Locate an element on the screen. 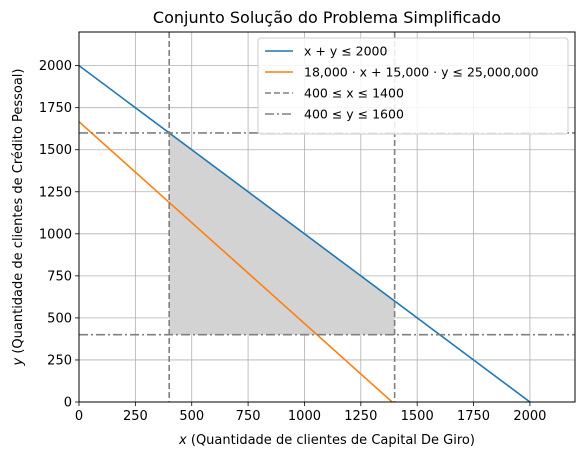 This screenshot has width=585, height=459. y-tick-label: 1250 is located at coordinates (55, 192).